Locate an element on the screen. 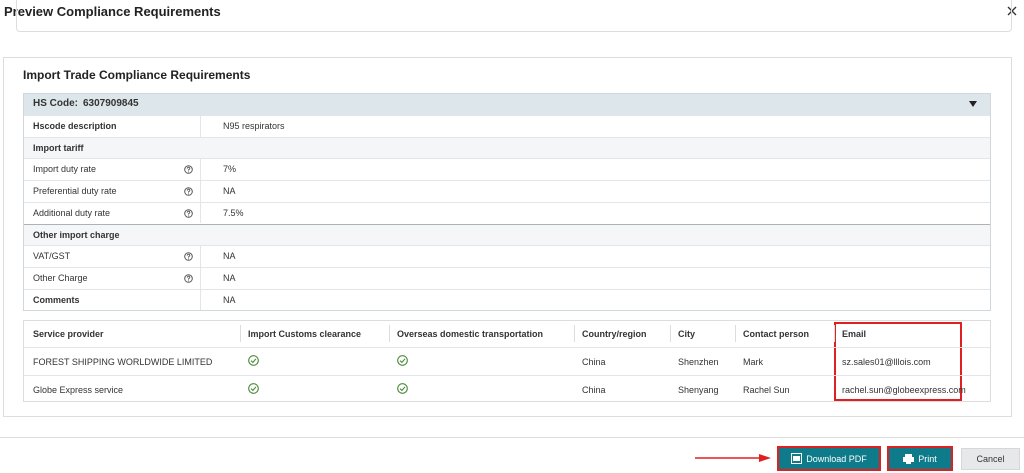 The image size is (1024, 473). group-title: Import tariff is located at coordinates (58, 147).